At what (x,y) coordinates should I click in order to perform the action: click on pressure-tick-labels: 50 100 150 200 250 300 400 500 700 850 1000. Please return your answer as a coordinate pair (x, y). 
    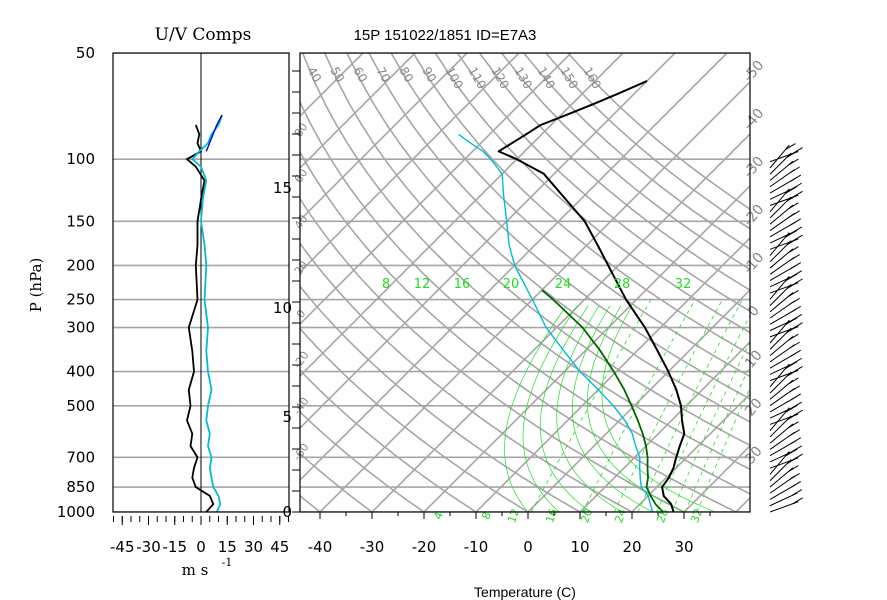
    Looking at the image, I should click on (76, 282).